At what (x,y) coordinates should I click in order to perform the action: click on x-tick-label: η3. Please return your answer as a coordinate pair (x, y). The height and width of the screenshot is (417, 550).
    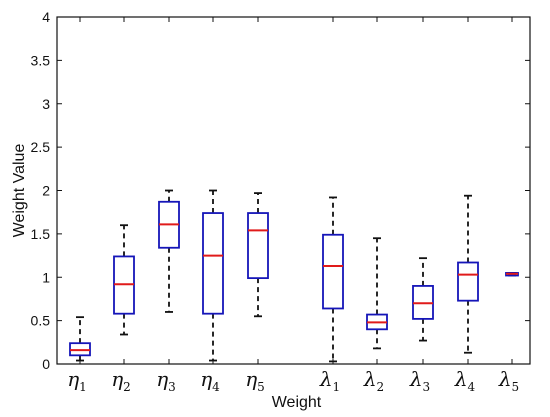
    Looking at the image, I should click on (166, 380).